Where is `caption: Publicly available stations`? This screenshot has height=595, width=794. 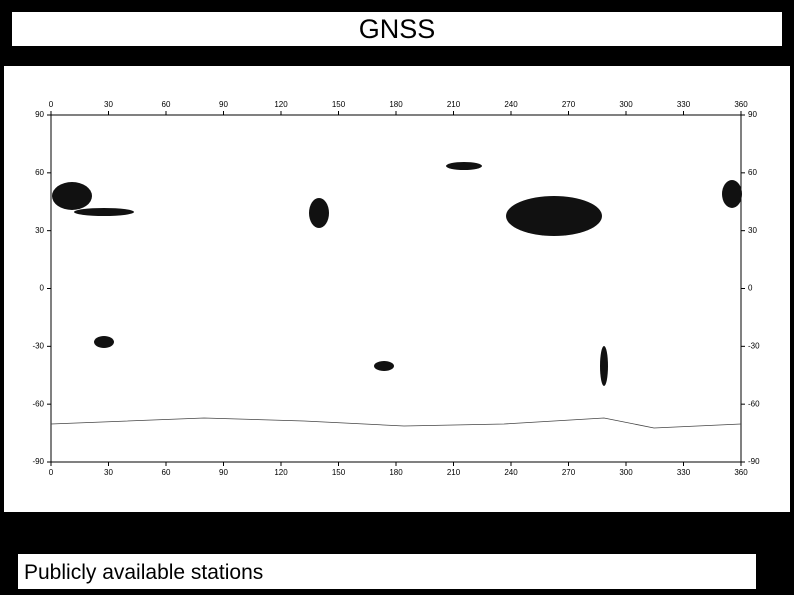 caption: Publicly available stations is located at coordinates (387, 571).